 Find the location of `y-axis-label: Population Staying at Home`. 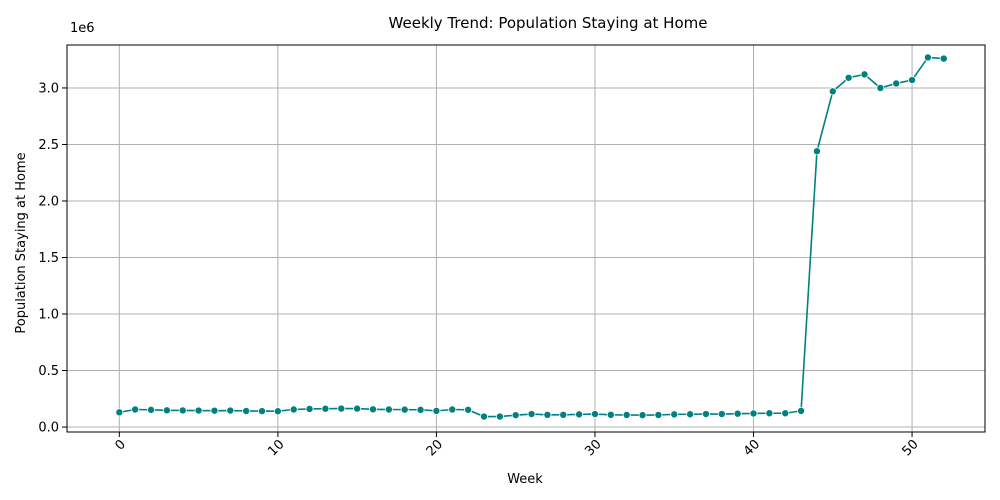

y-axis-label: Population Staying at Home is located at coordinates (21, 242).